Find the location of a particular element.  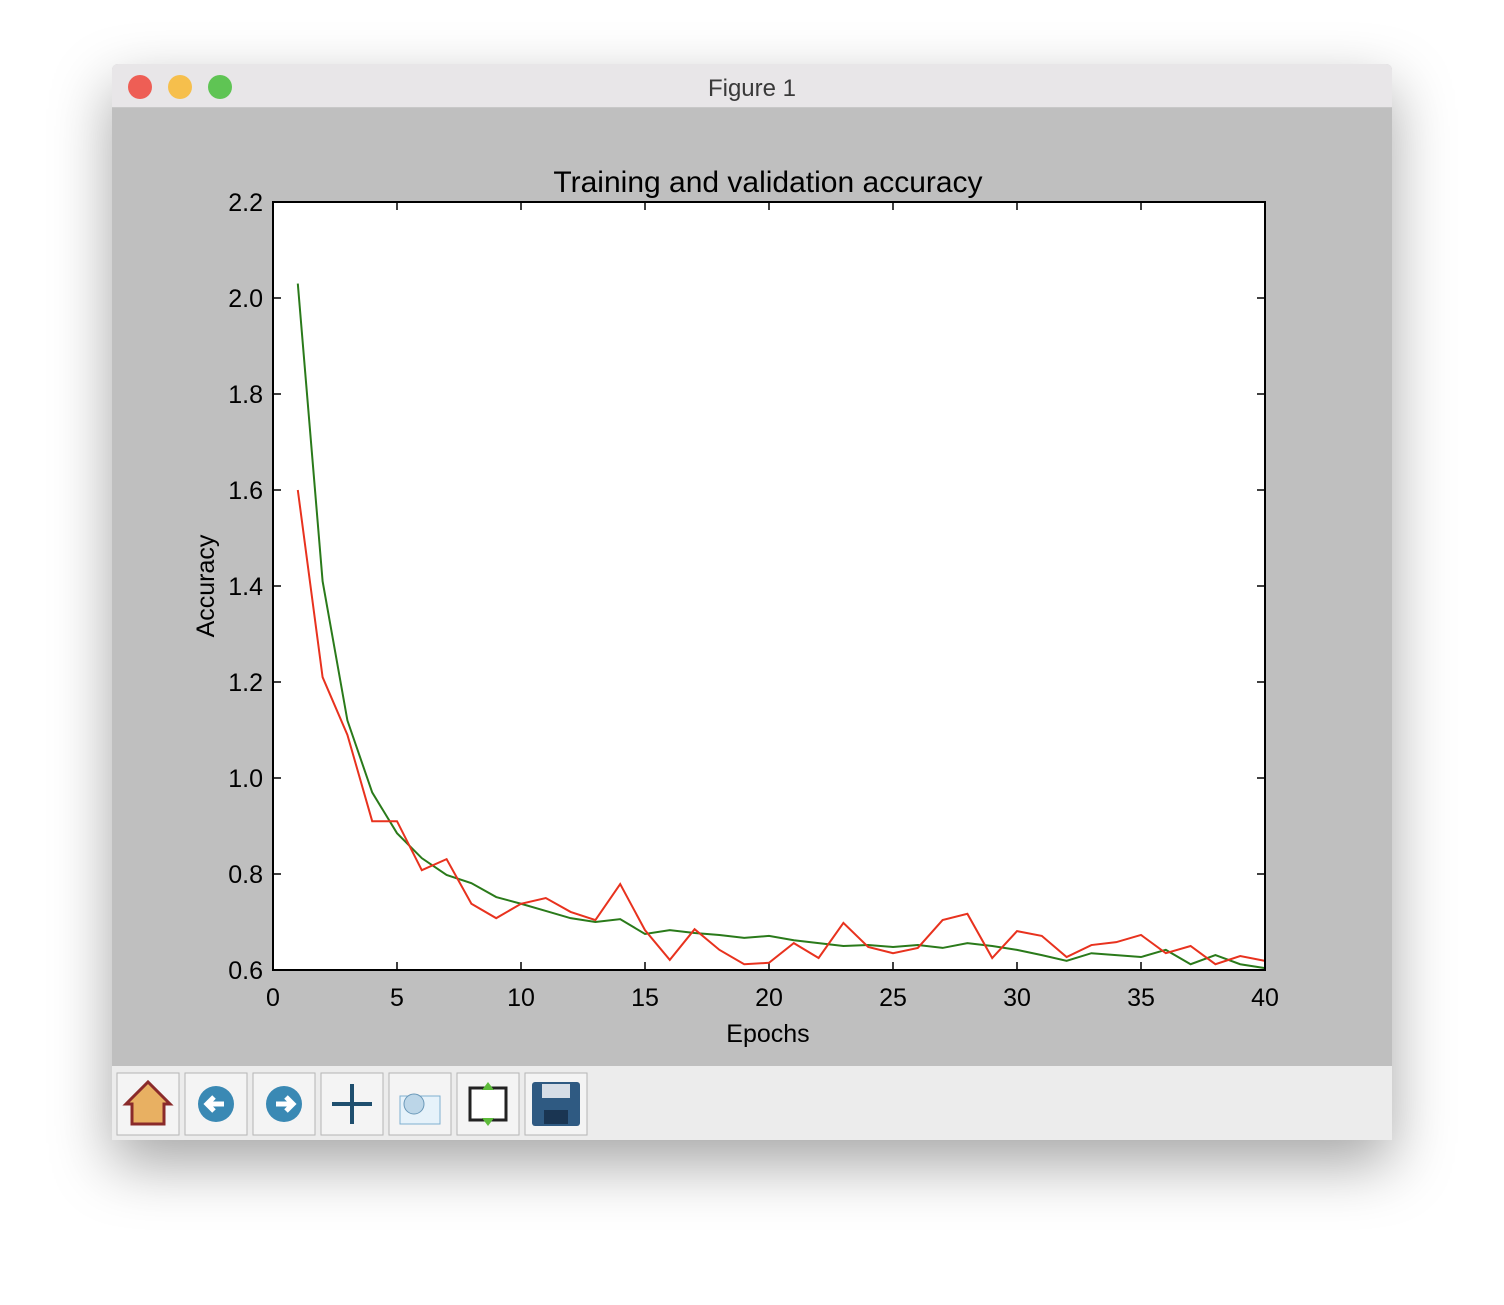

subplots-icon is located at coordinates (488, 1104).